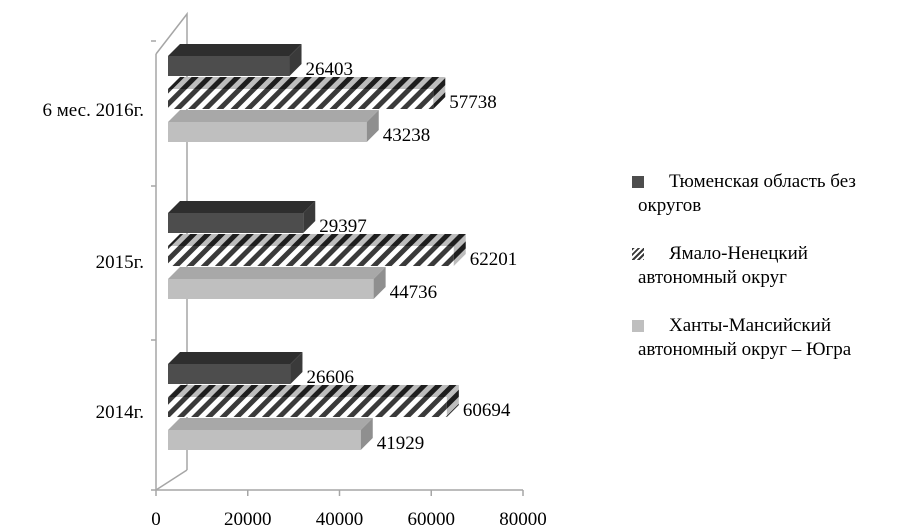 This screenshot has width=924, height=529. I want to click on legend-item-yamal: Ямало-Ненецкий автономный округ, so click(778, 266).